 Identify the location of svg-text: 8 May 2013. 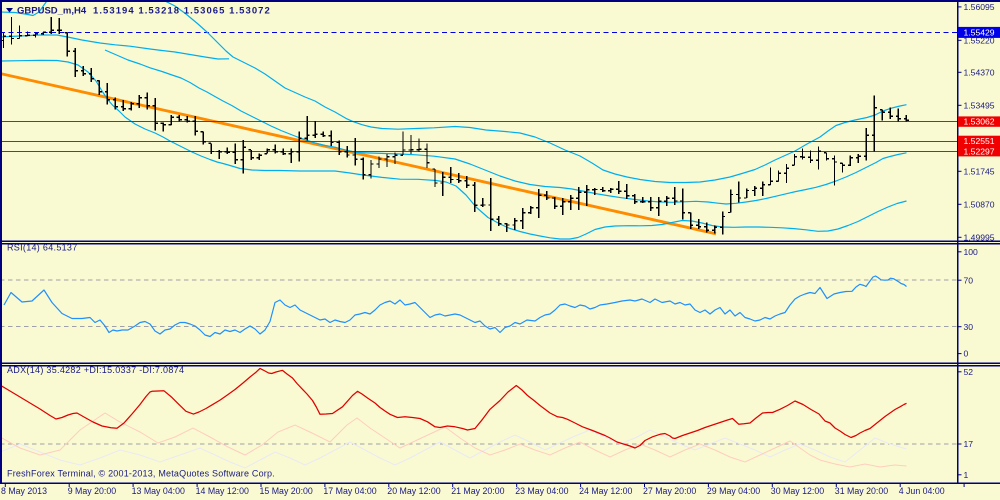
(24, 491).